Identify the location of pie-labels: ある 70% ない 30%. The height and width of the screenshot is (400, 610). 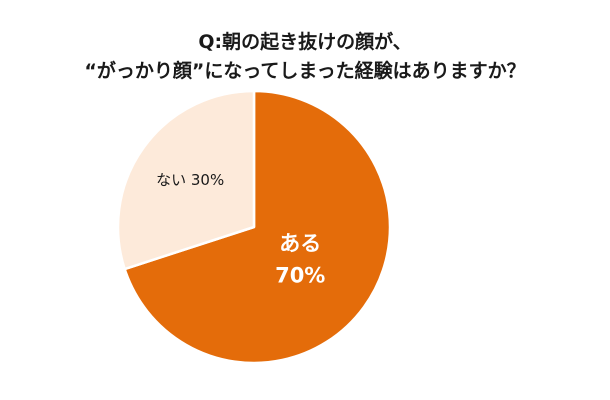
(240, 229).